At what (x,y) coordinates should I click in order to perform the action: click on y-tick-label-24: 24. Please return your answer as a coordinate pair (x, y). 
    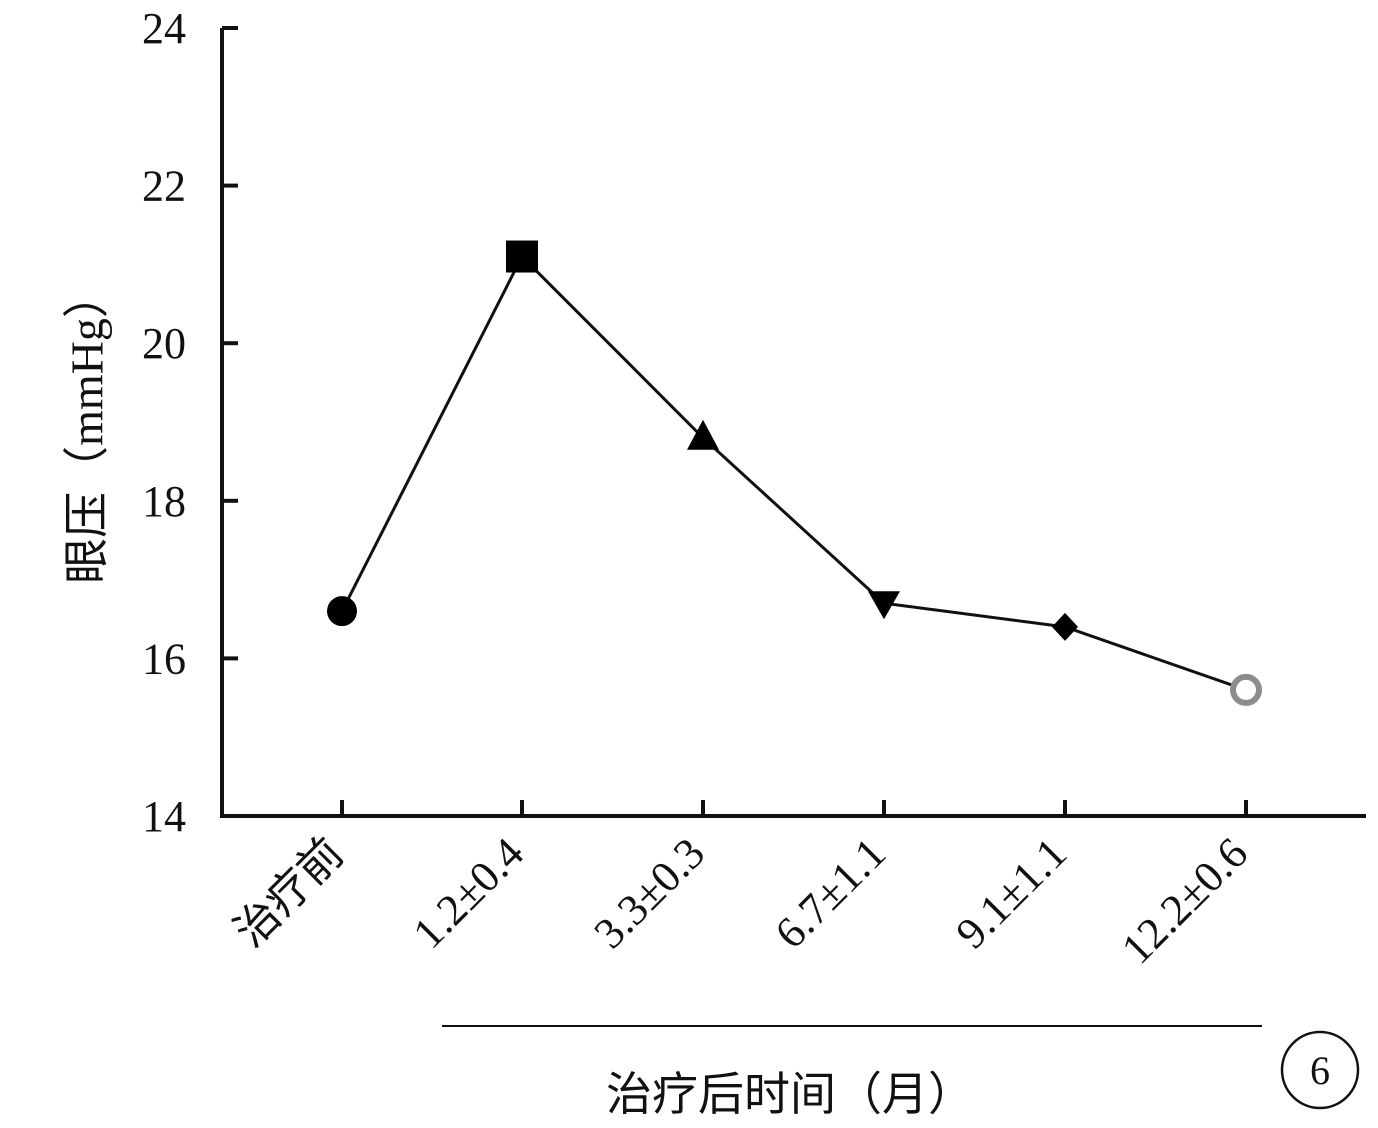
    Looking at the image, I should click on (164, 28).